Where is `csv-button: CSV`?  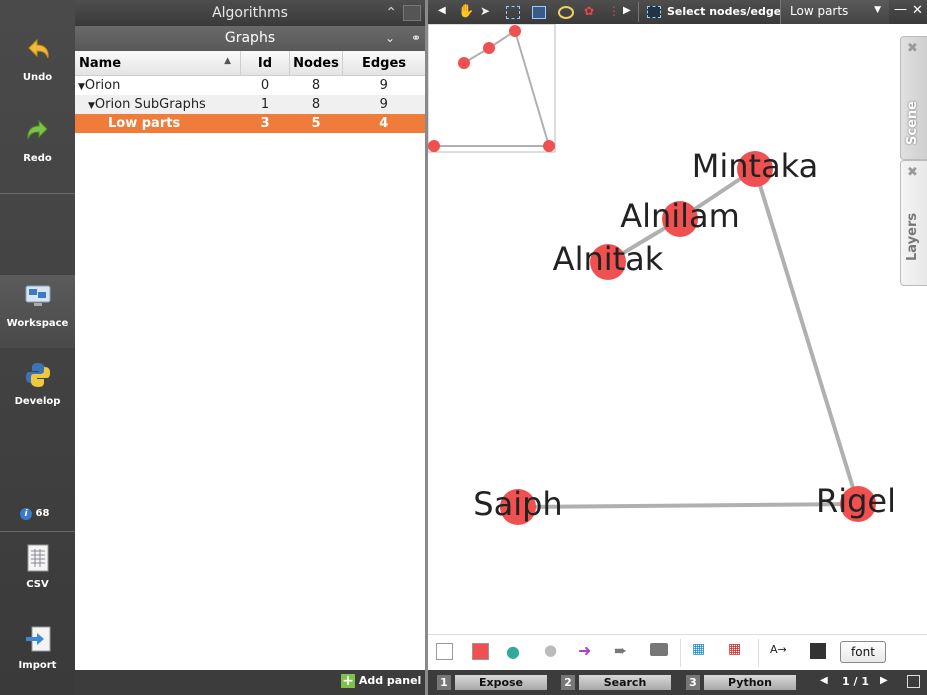 csv-button: CSV is located at coordinates (37, 566).